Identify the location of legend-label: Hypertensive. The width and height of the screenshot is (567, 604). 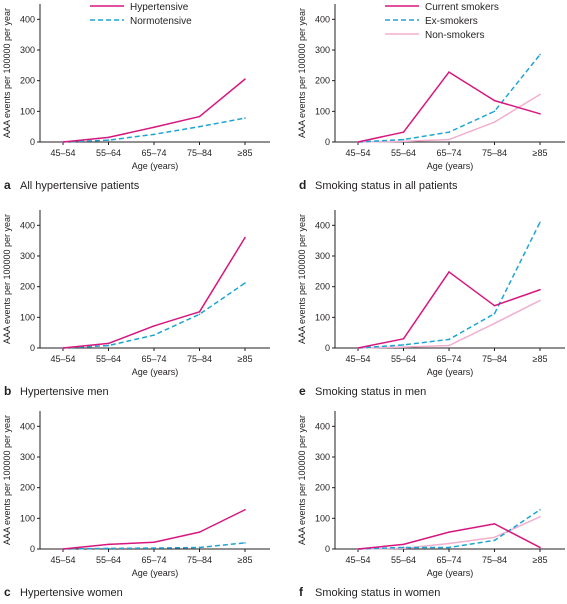
(159, 7).